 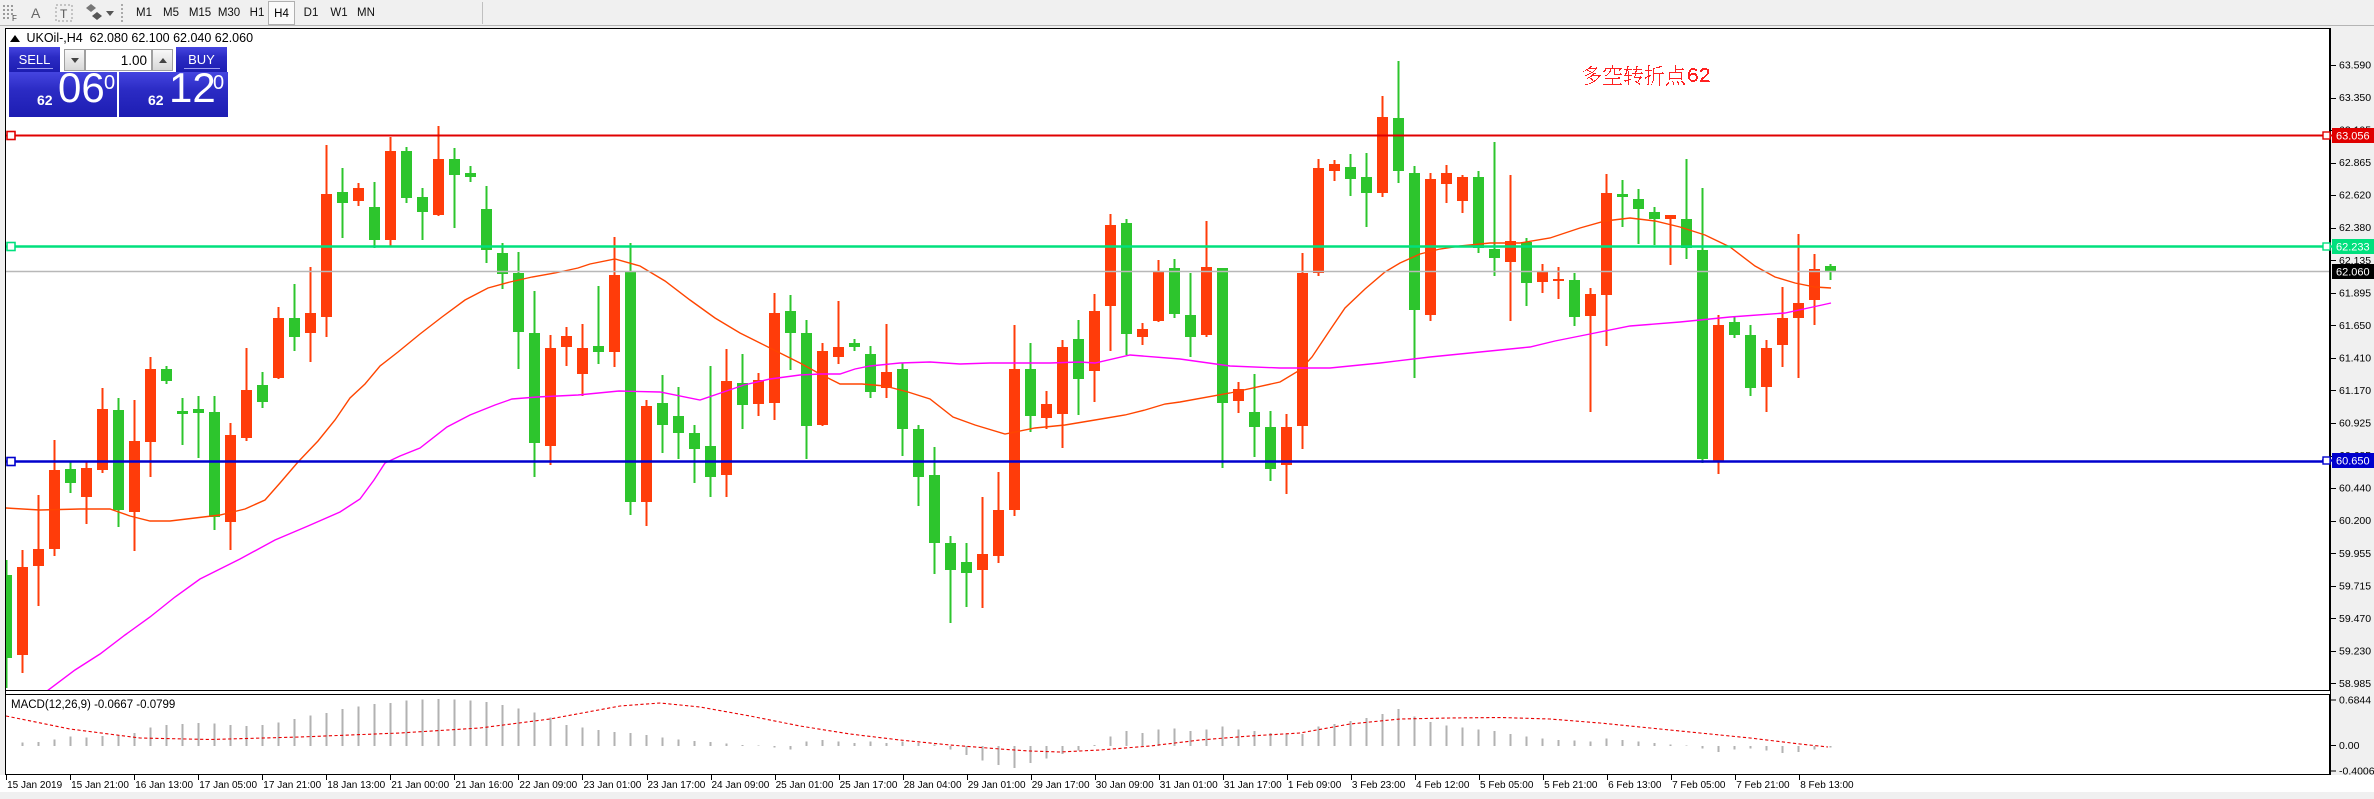 I want to click on svg-text: 59.230, so click(x=2355, y=651).